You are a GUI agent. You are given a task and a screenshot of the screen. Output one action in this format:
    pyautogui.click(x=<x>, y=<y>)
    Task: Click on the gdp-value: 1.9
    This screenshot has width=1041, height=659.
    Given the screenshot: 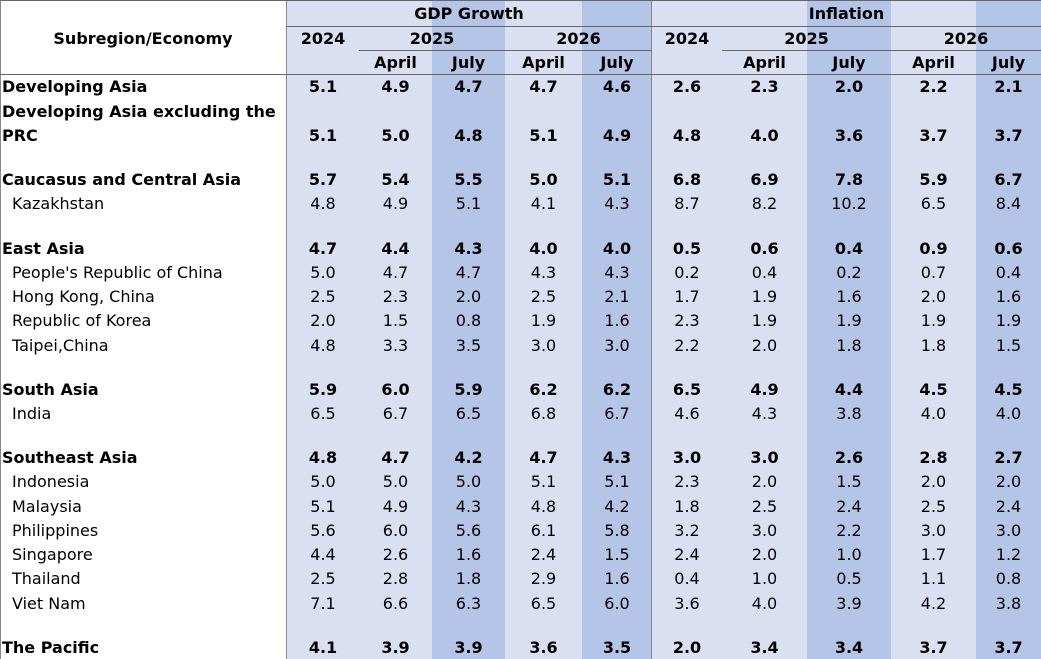 What is the action you would take?
    pyautogui.click(x=543, y=320)
    